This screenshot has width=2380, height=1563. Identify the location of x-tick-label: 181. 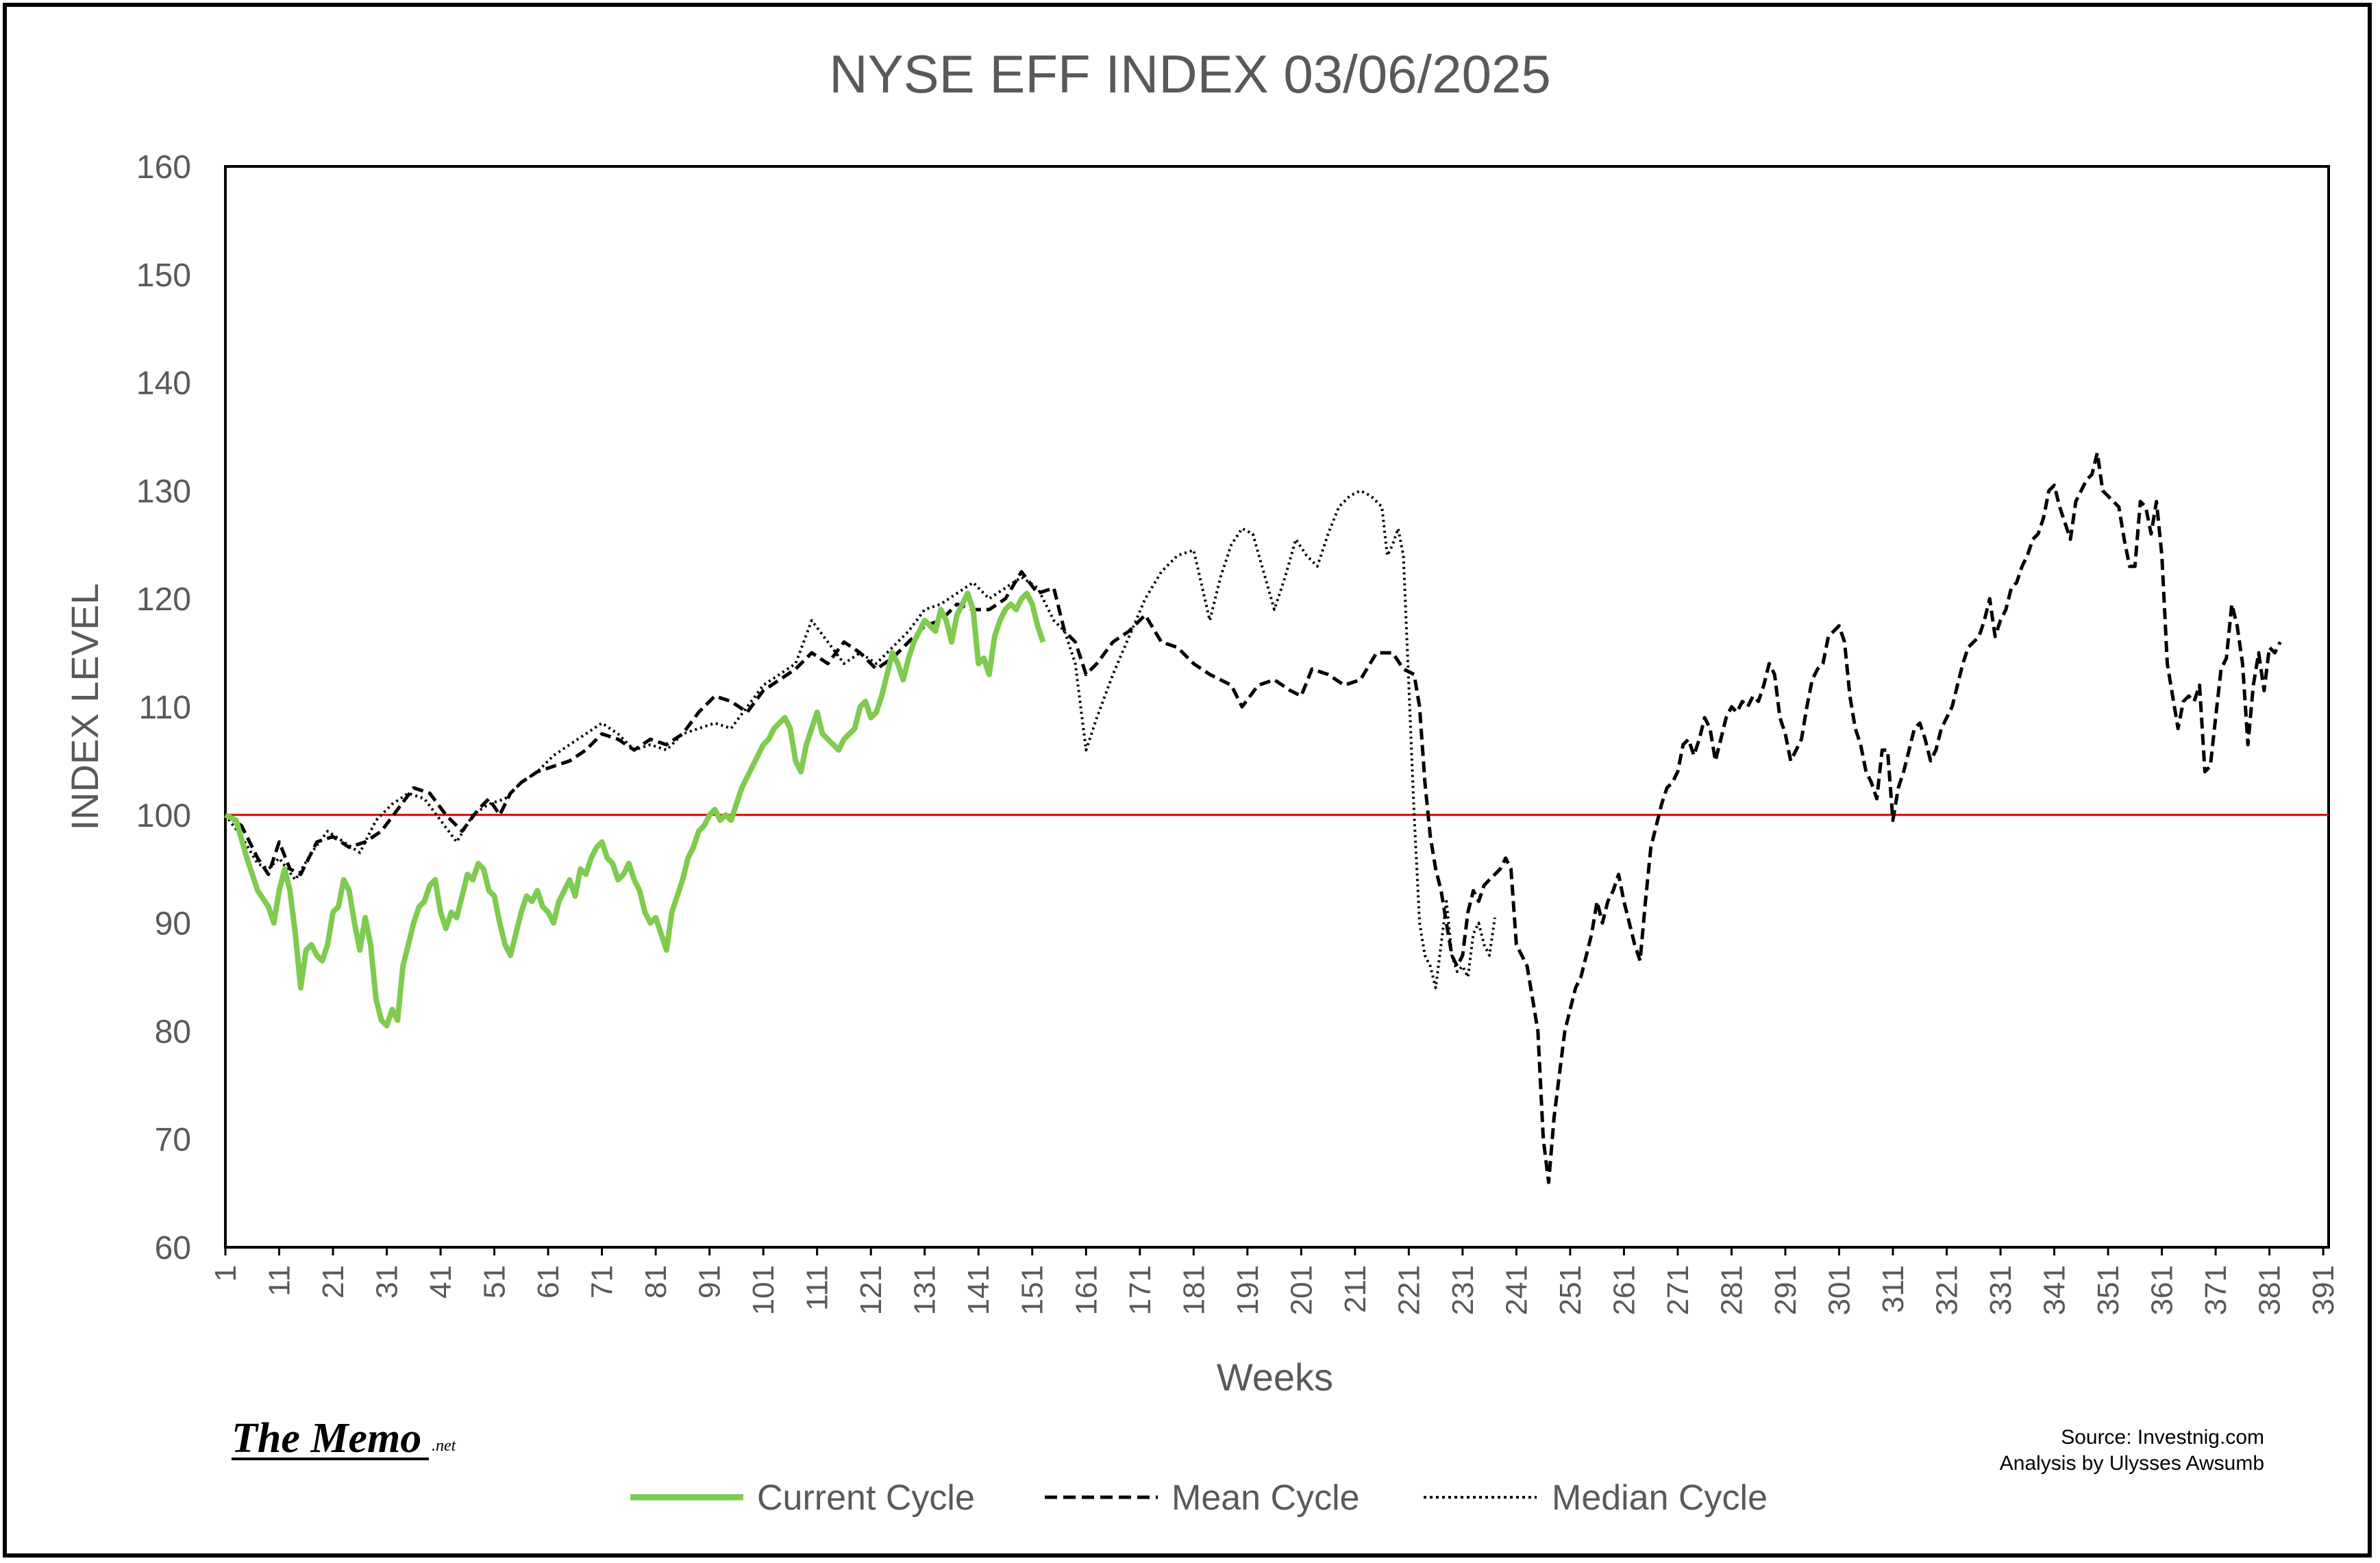
(1194, 1290).